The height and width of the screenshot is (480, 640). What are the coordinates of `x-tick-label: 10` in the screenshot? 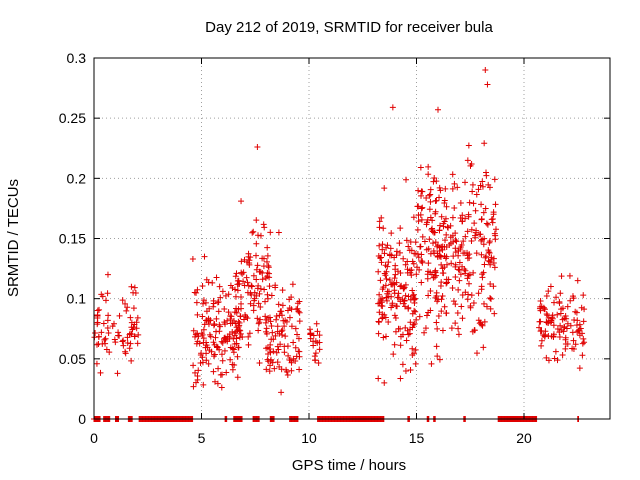 It's located at (309, 438).